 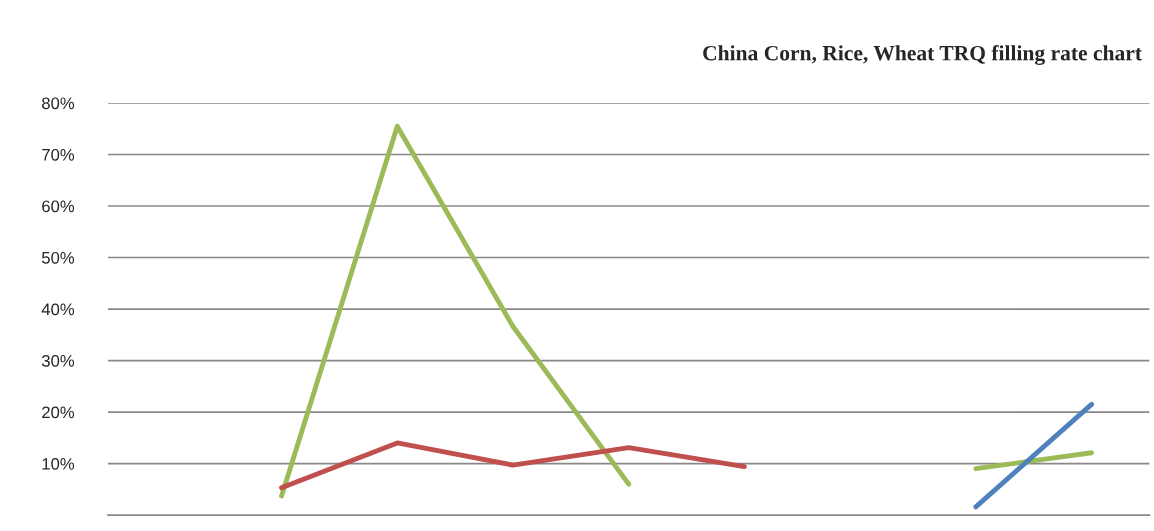 I want to click on line-series, so click(x=513, y=465).